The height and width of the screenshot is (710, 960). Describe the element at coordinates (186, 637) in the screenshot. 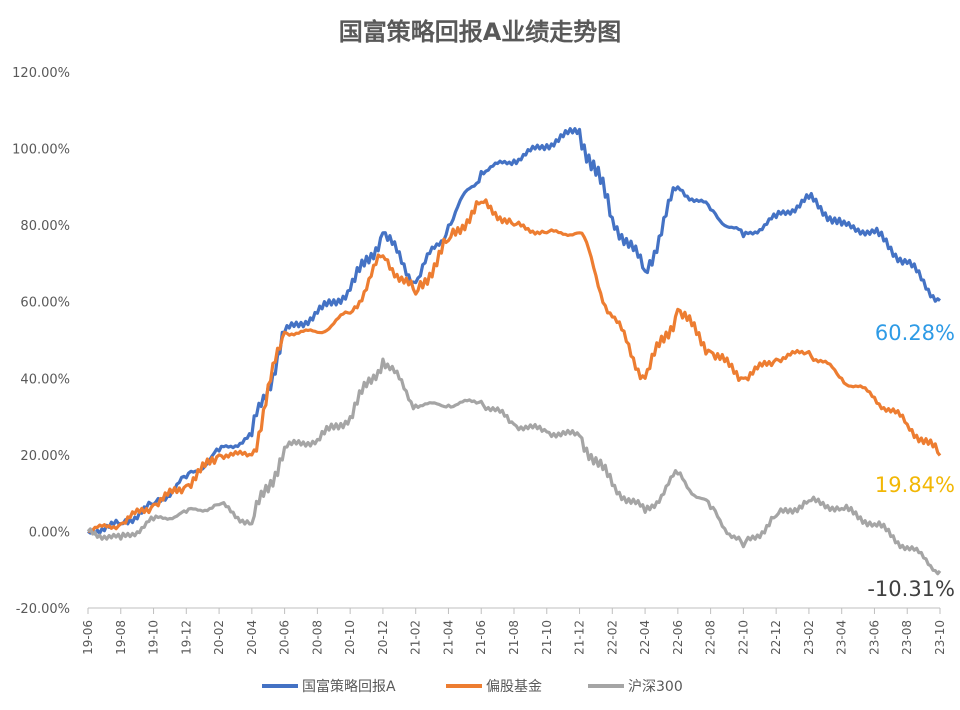

I see `x-tick-label: 19-12` at that location.